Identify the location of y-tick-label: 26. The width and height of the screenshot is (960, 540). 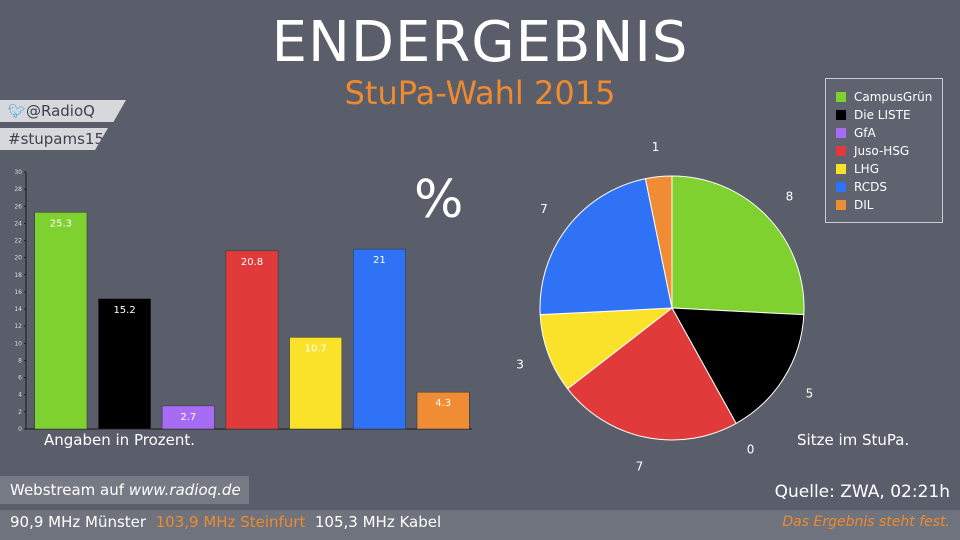
(18, 206).